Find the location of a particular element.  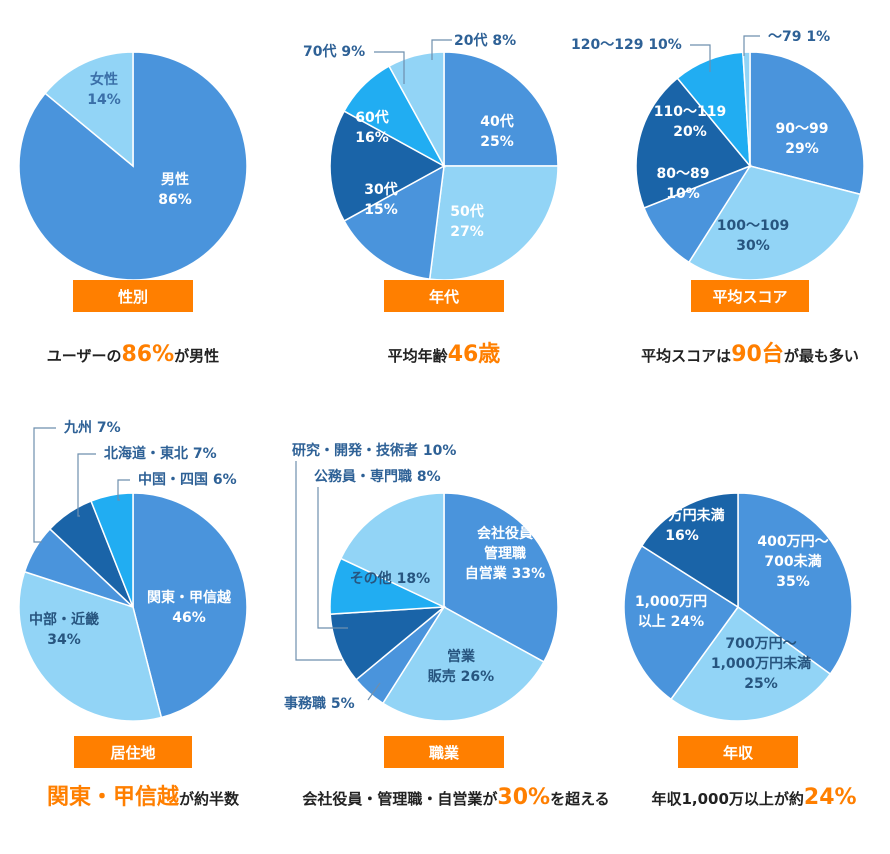

summary-text: 平均年齢 is located at coordinates (418, 356).